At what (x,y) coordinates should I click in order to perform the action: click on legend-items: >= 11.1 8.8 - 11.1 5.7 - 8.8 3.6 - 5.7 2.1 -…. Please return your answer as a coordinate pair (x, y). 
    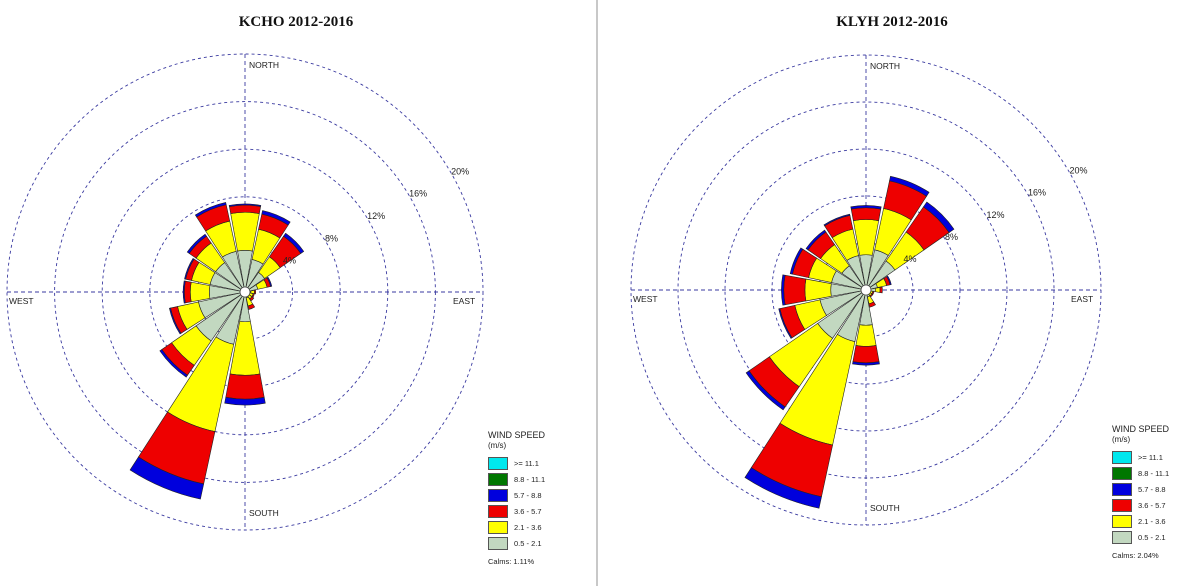
    Looking at the image, I should click on (516, 503).